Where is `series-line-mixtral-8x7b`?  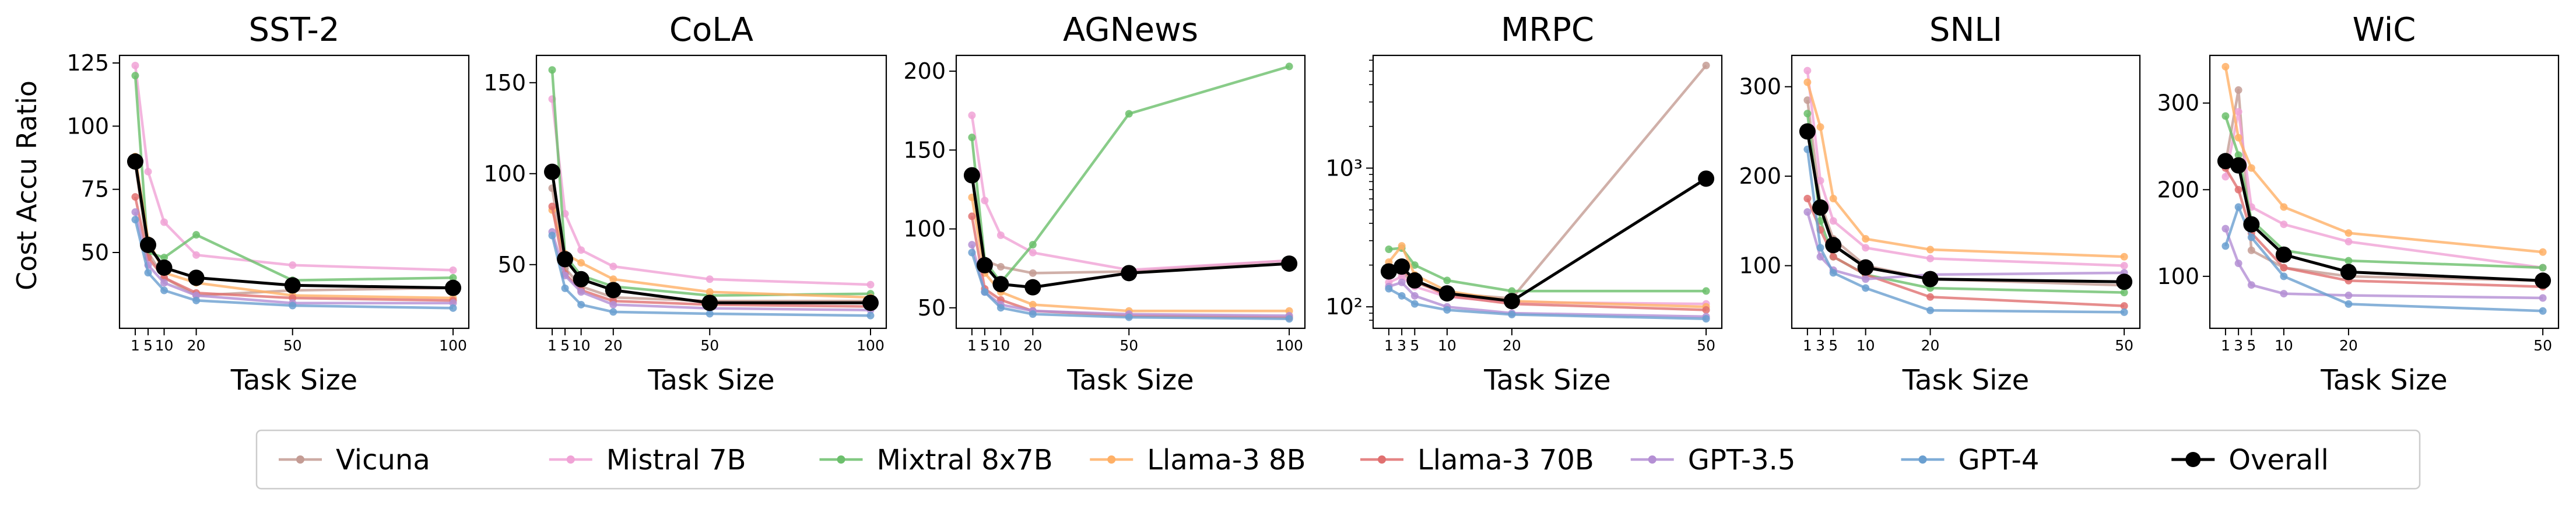 series-line-mixtral-8x7b is located at coordinates (2383, 192).